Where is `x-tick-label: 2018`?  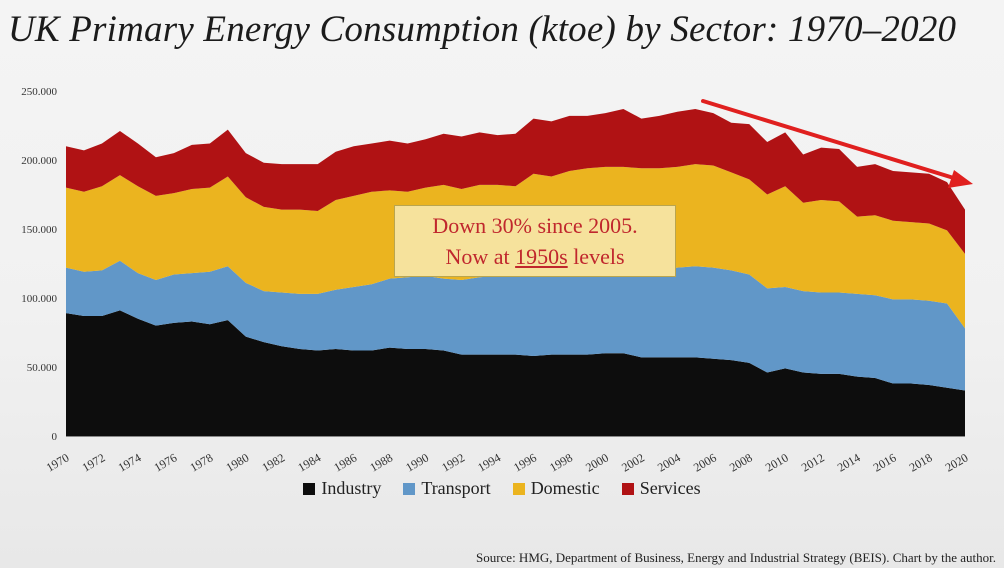 x-tick-label: 2018 is located at coordinates (921, 462).